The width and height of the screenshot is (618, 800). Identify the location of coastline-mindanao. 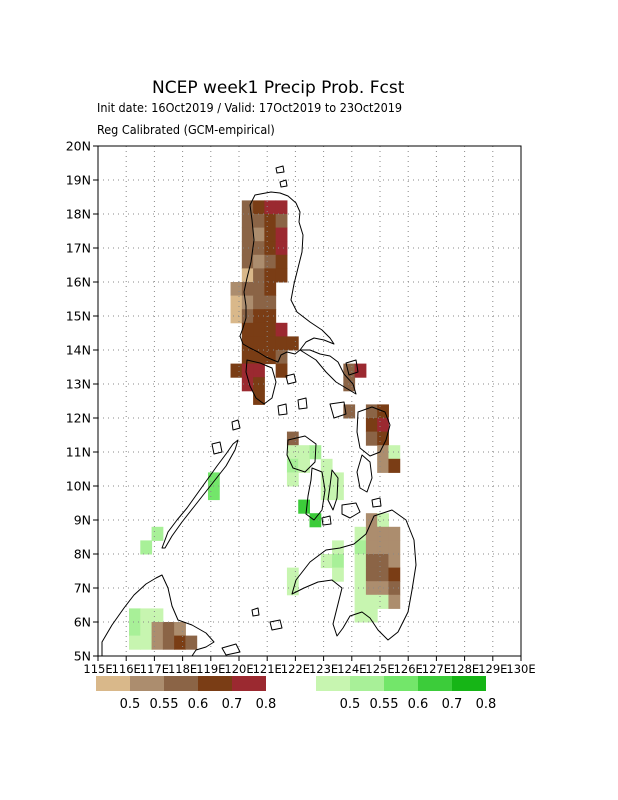
(354, 575).